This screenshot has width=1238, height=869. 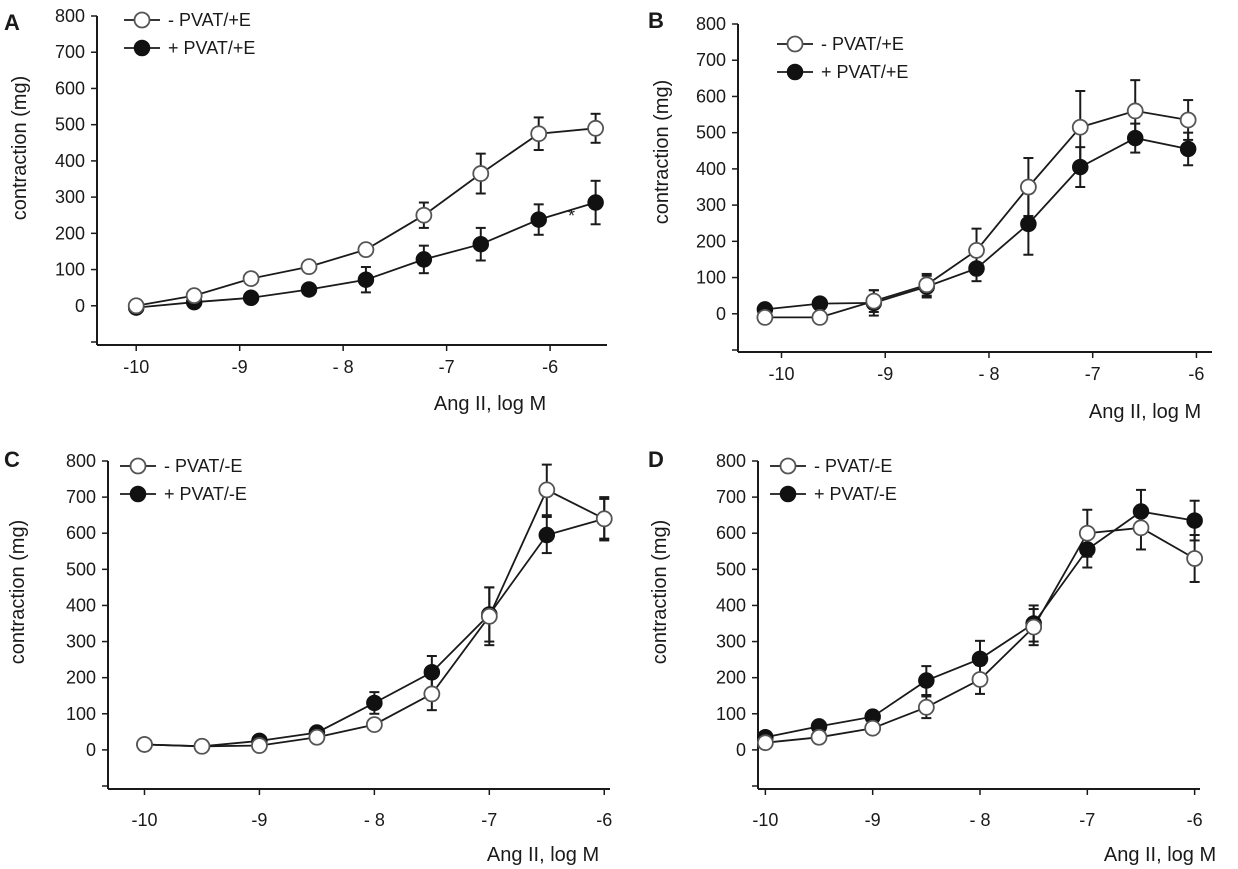 What do you see at coordinates (138, 494) in the screenshot?
I see `legend-marker-c-filled` at bounding box center [138, 494].